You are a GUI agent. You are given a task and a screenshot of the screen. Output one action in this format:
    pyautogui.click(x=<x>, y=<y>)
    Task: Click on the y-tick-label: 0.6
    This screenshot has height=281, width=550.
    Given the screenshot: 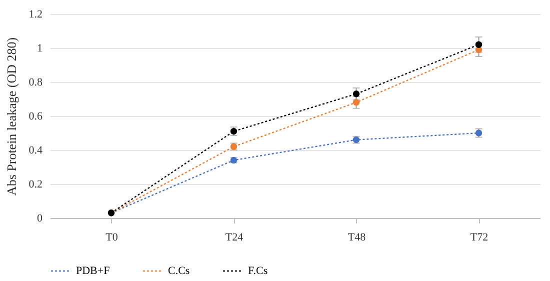 What is the action you would take?
    pyautogui.click(x=35, y=116)
    